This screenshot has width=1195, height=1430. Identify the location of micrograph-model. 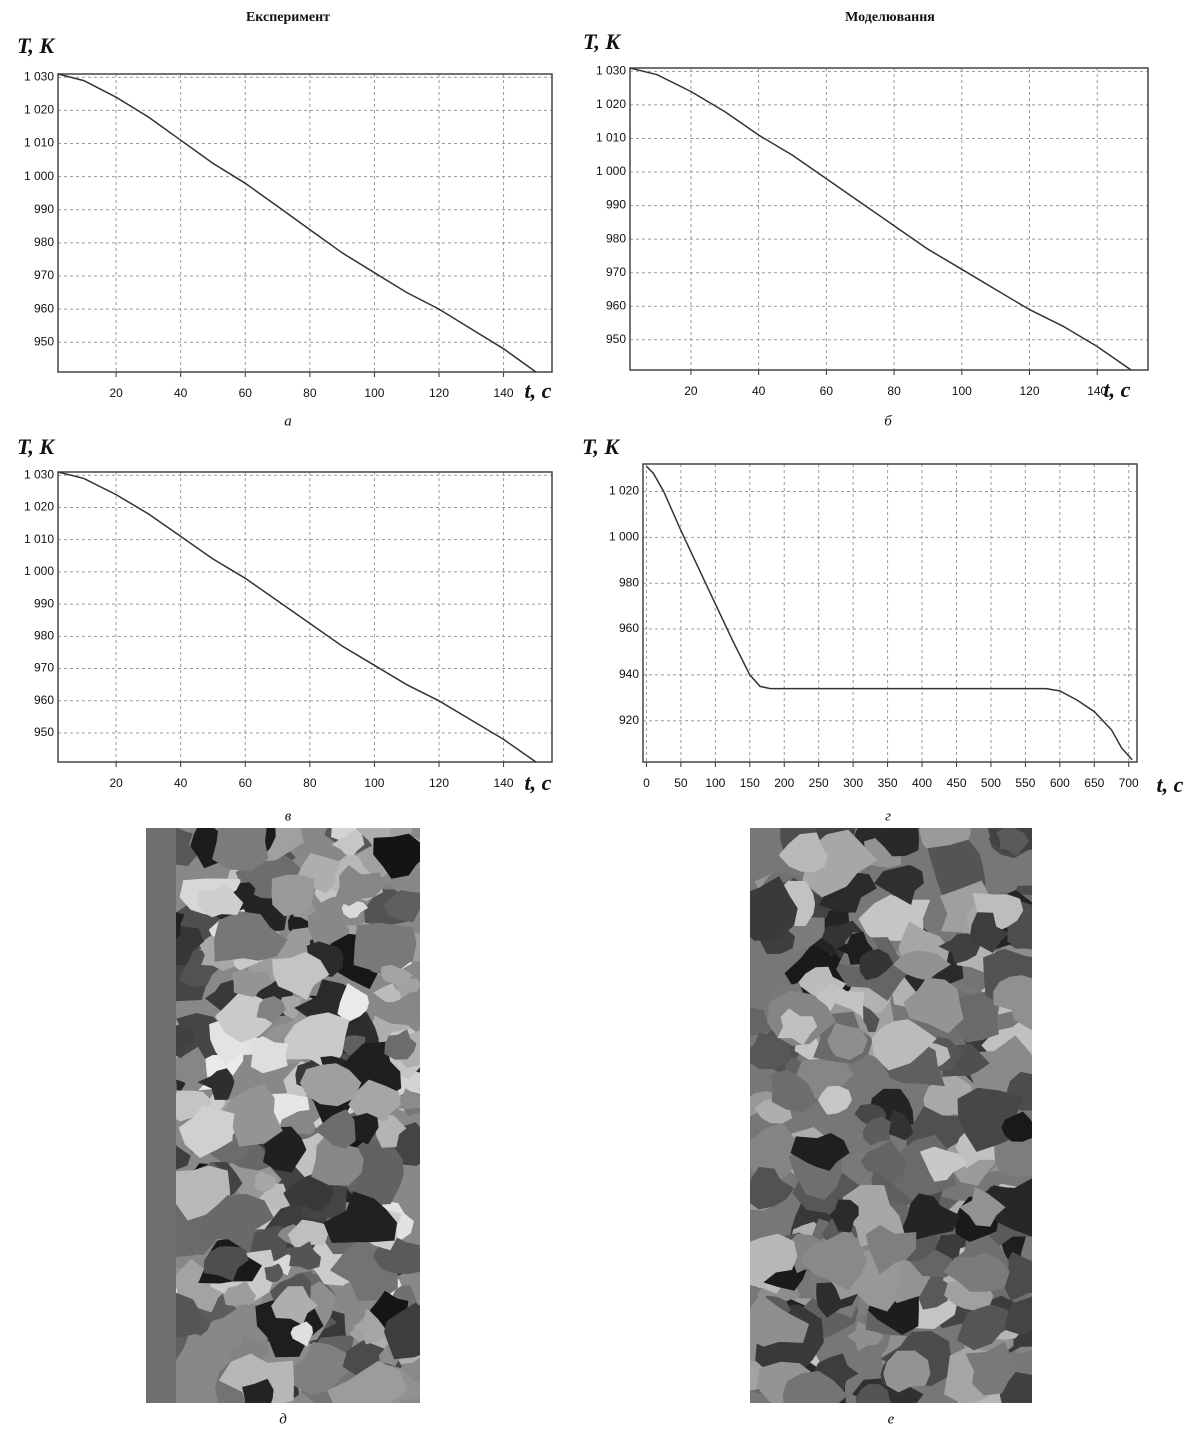
(891, 1115).